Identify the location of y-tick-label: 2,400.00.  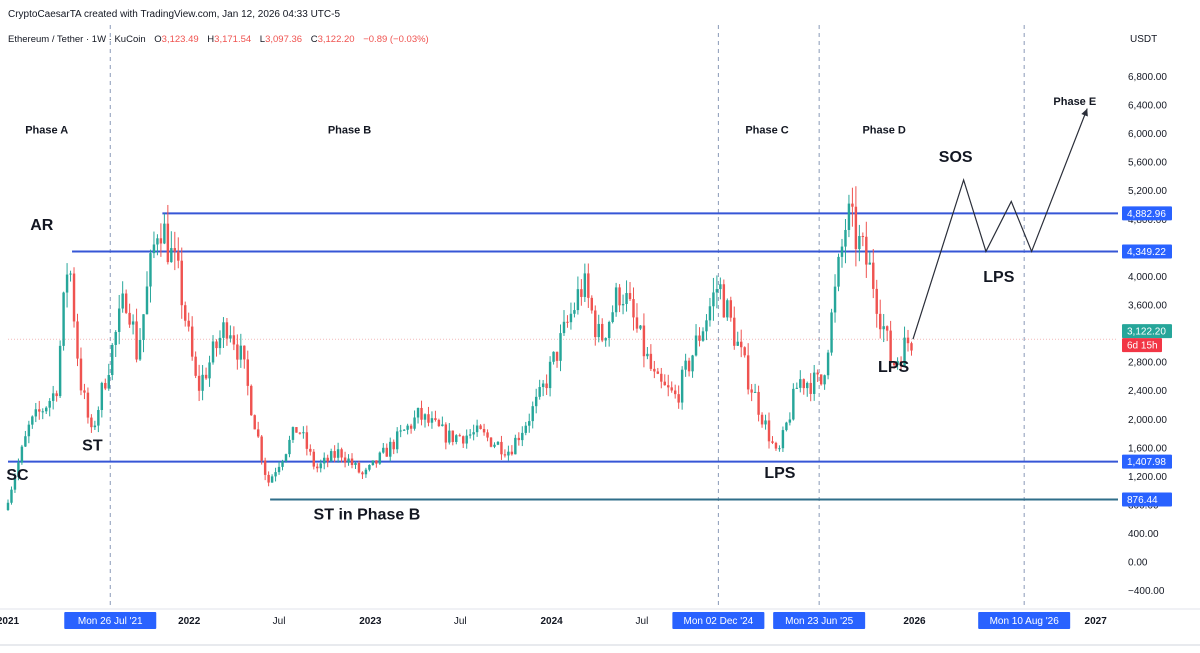
(1147, 391).